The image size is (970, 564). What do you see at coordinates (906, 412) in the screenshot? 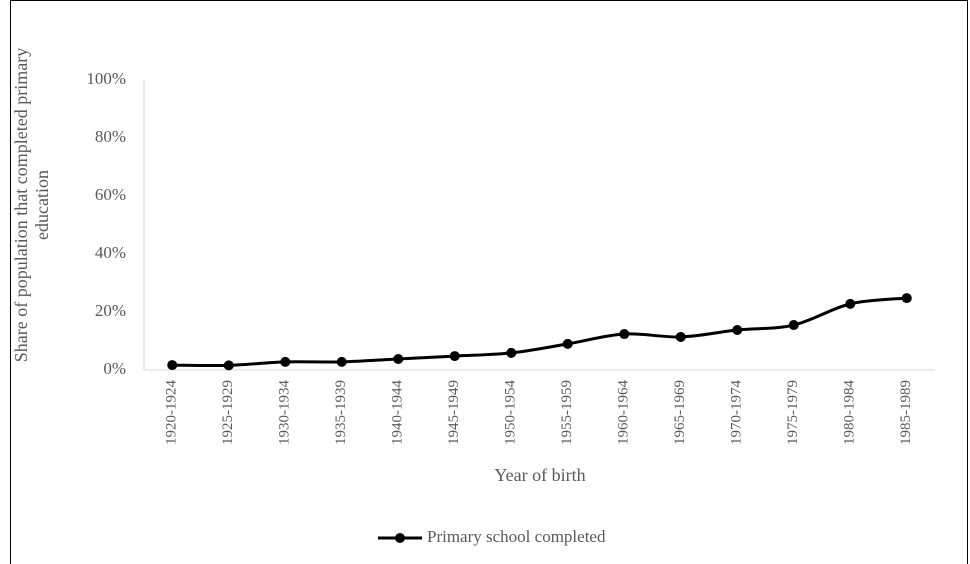
I see `x-tick-label: 1985-1989` at bounding box center [906, 412].